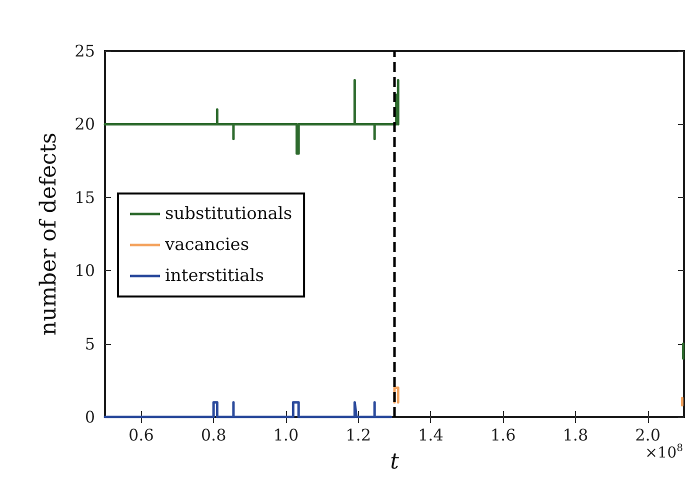 This screenshot has width=695, height=490. Describe the element at coordinates (575, 435) in the screenshot. I see `x-tick-label: 1.8` at that location.